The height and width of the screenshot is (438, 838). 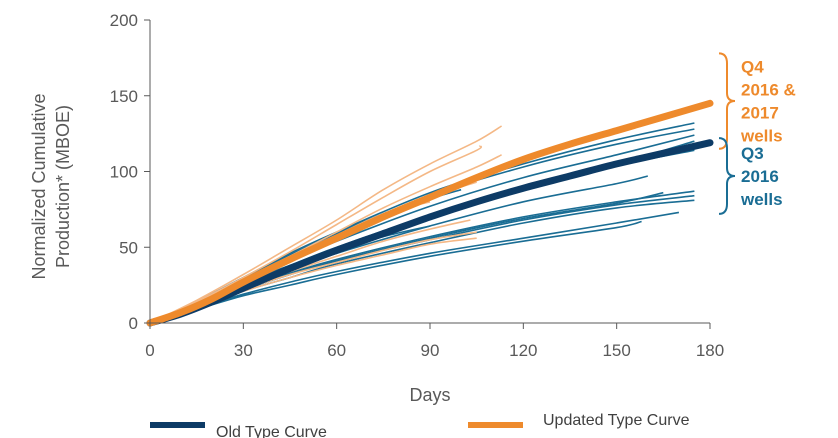 I want to click on annotation-text-0-0: Q4, so click(x=752, y=67).